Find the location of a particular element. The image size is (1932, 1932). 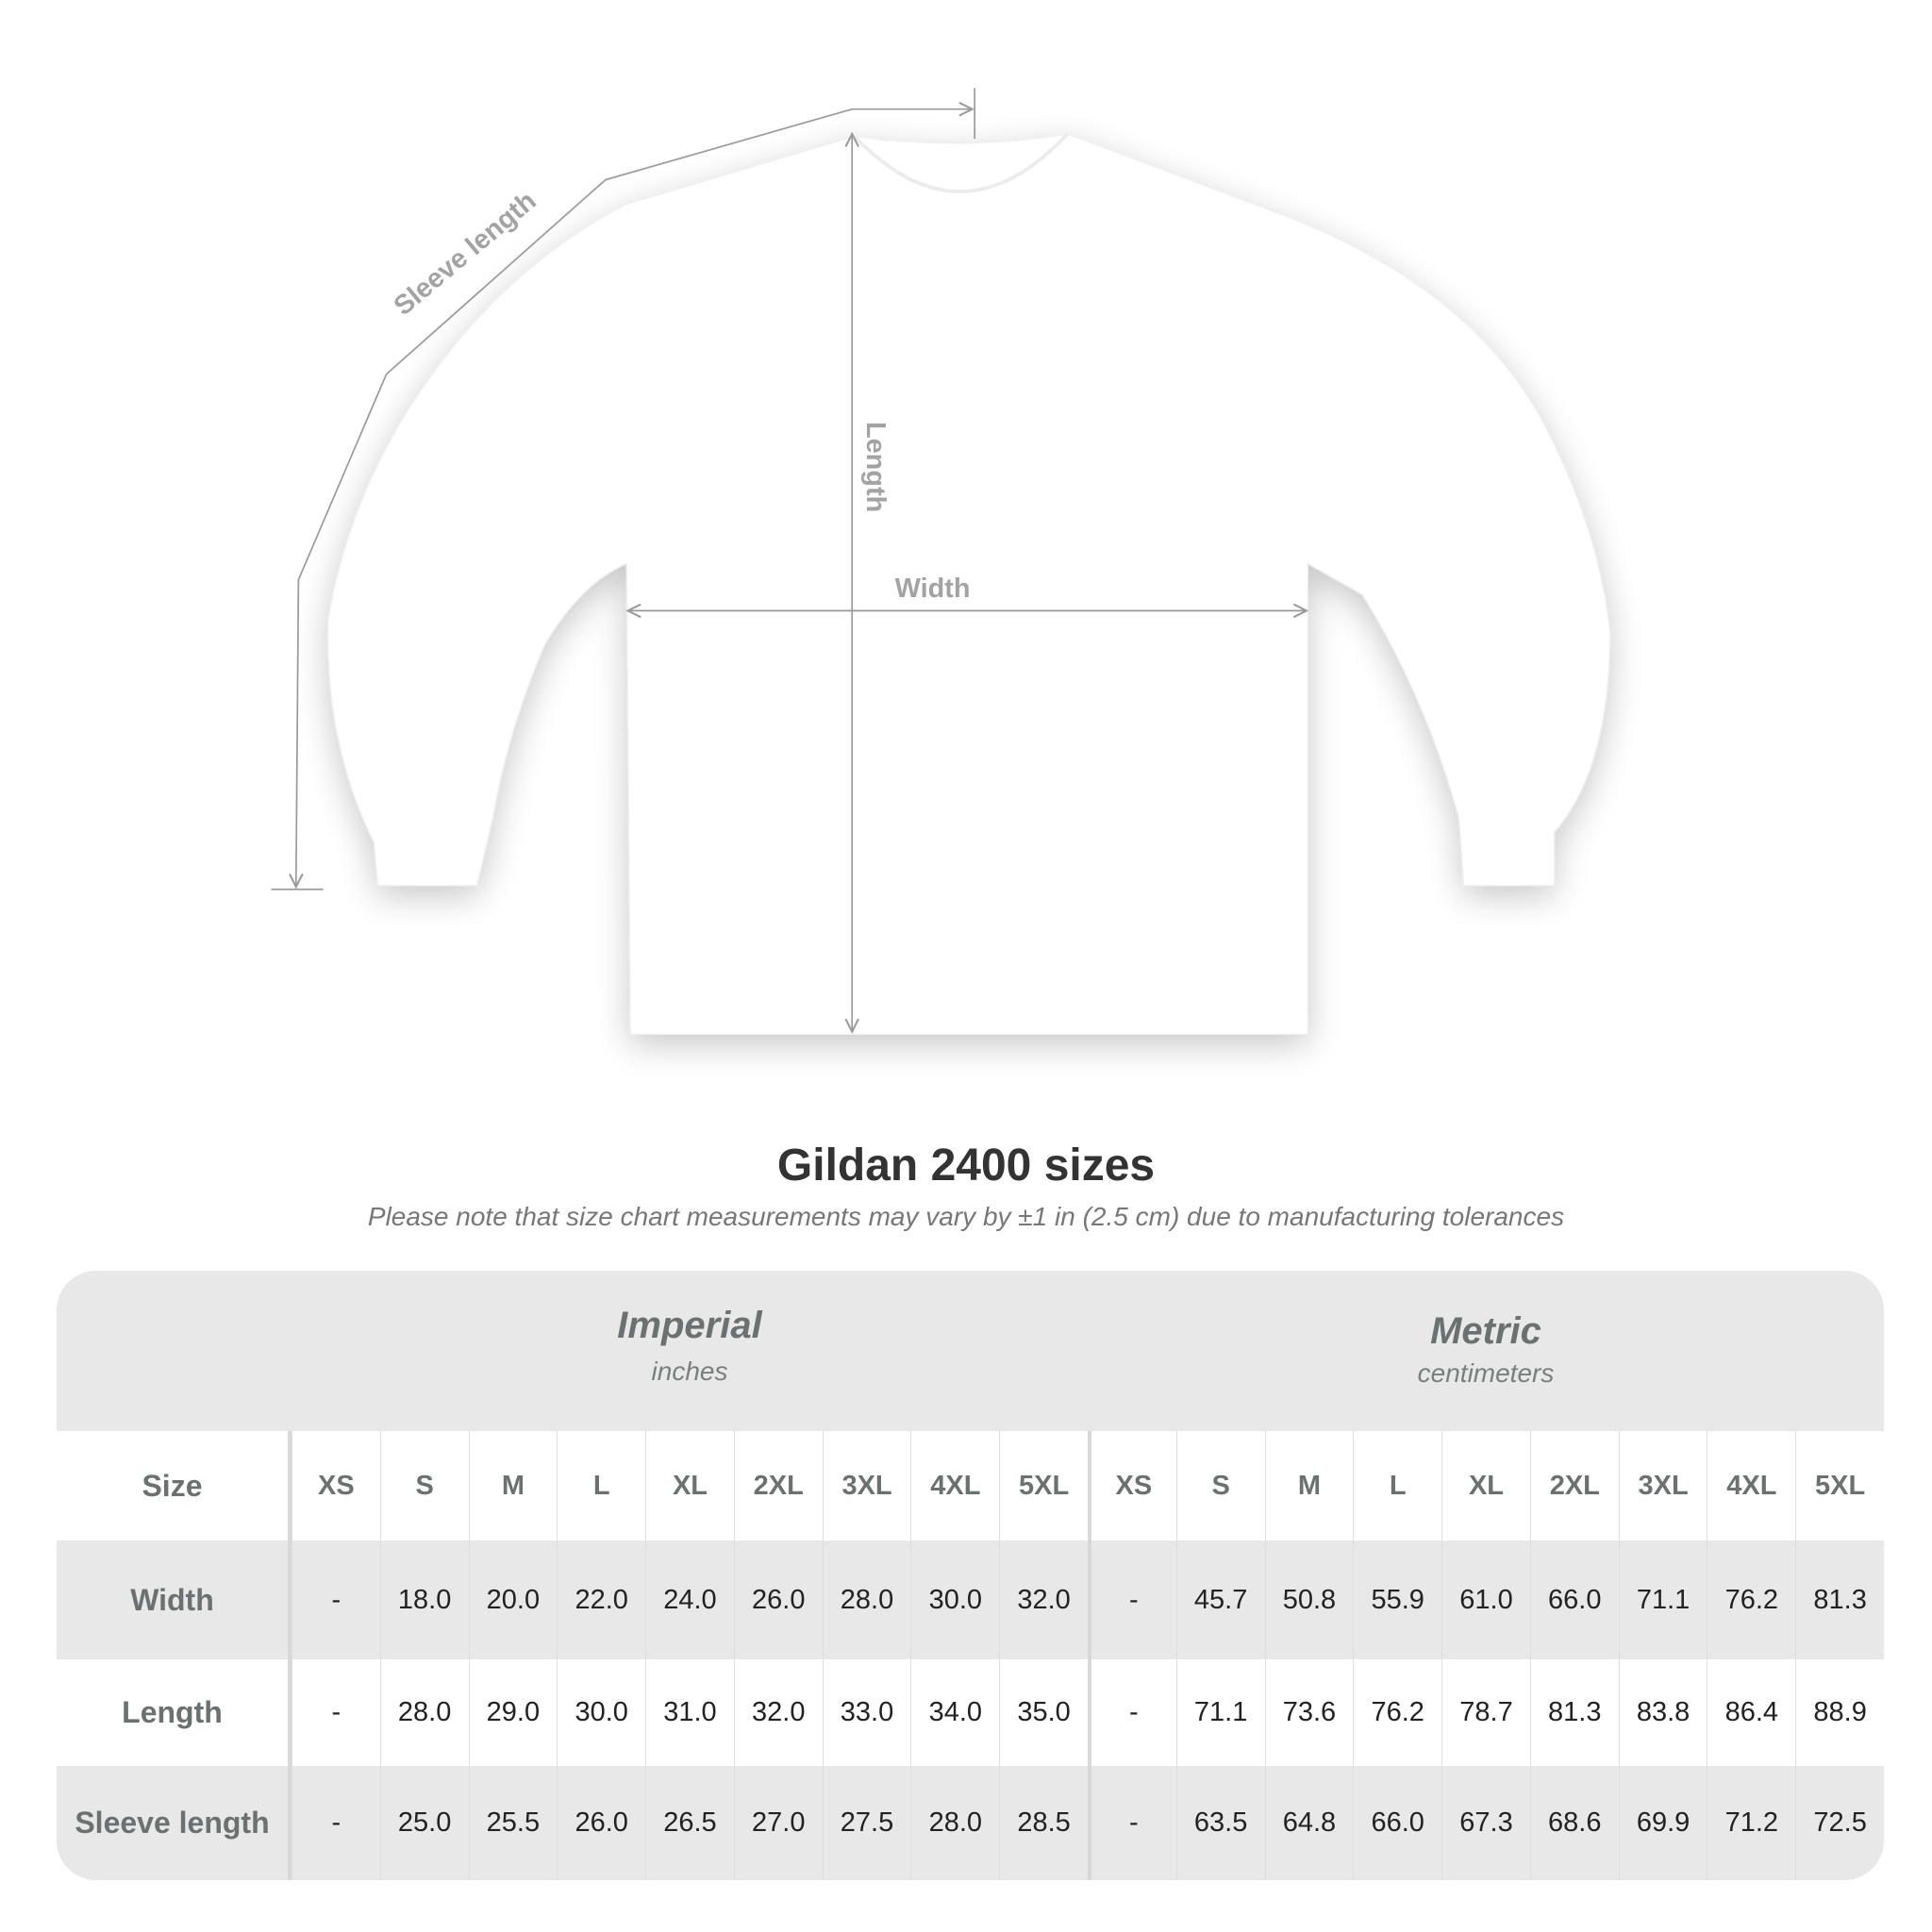

imperial-value-cell: 33.0 is located at coordinates (866, 1713).